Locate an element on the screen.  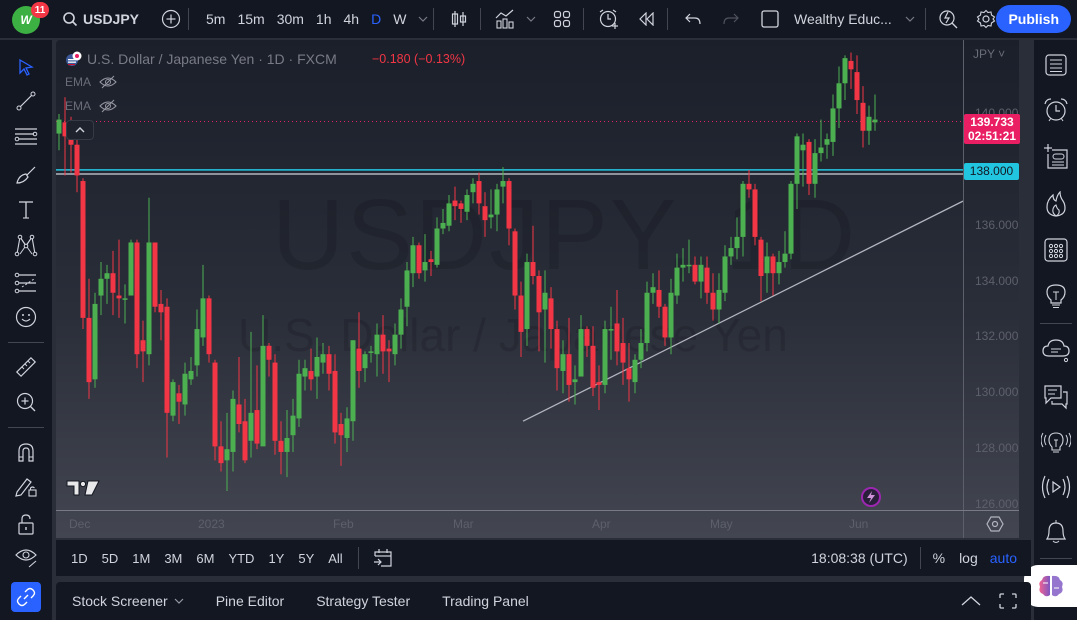
sync-drawings-button is located at coordinates (26, 597).